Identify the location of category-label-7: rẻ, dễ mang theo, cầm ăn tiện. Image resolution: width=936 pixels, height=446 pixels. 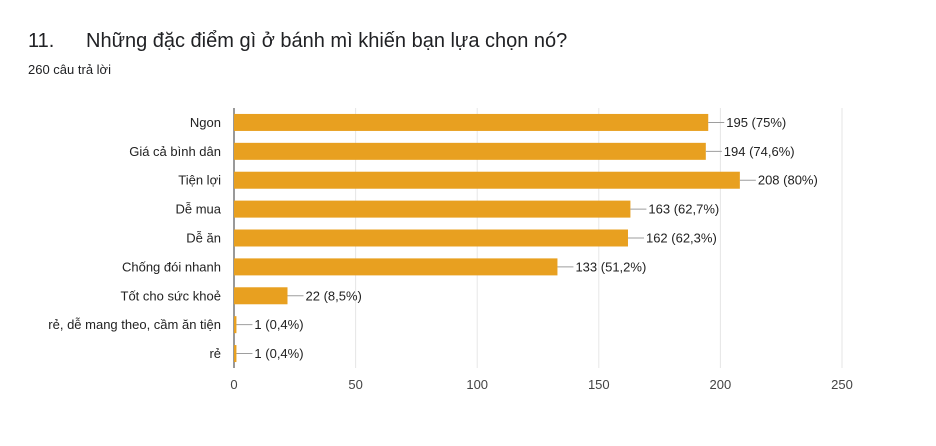
(134, 324).